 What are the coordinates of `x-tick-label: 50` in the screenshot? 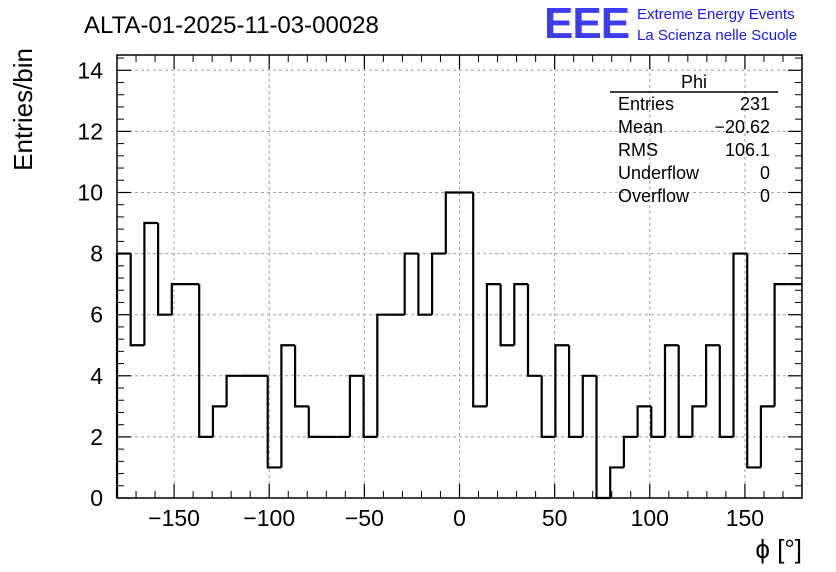 It's located at (555, 518).